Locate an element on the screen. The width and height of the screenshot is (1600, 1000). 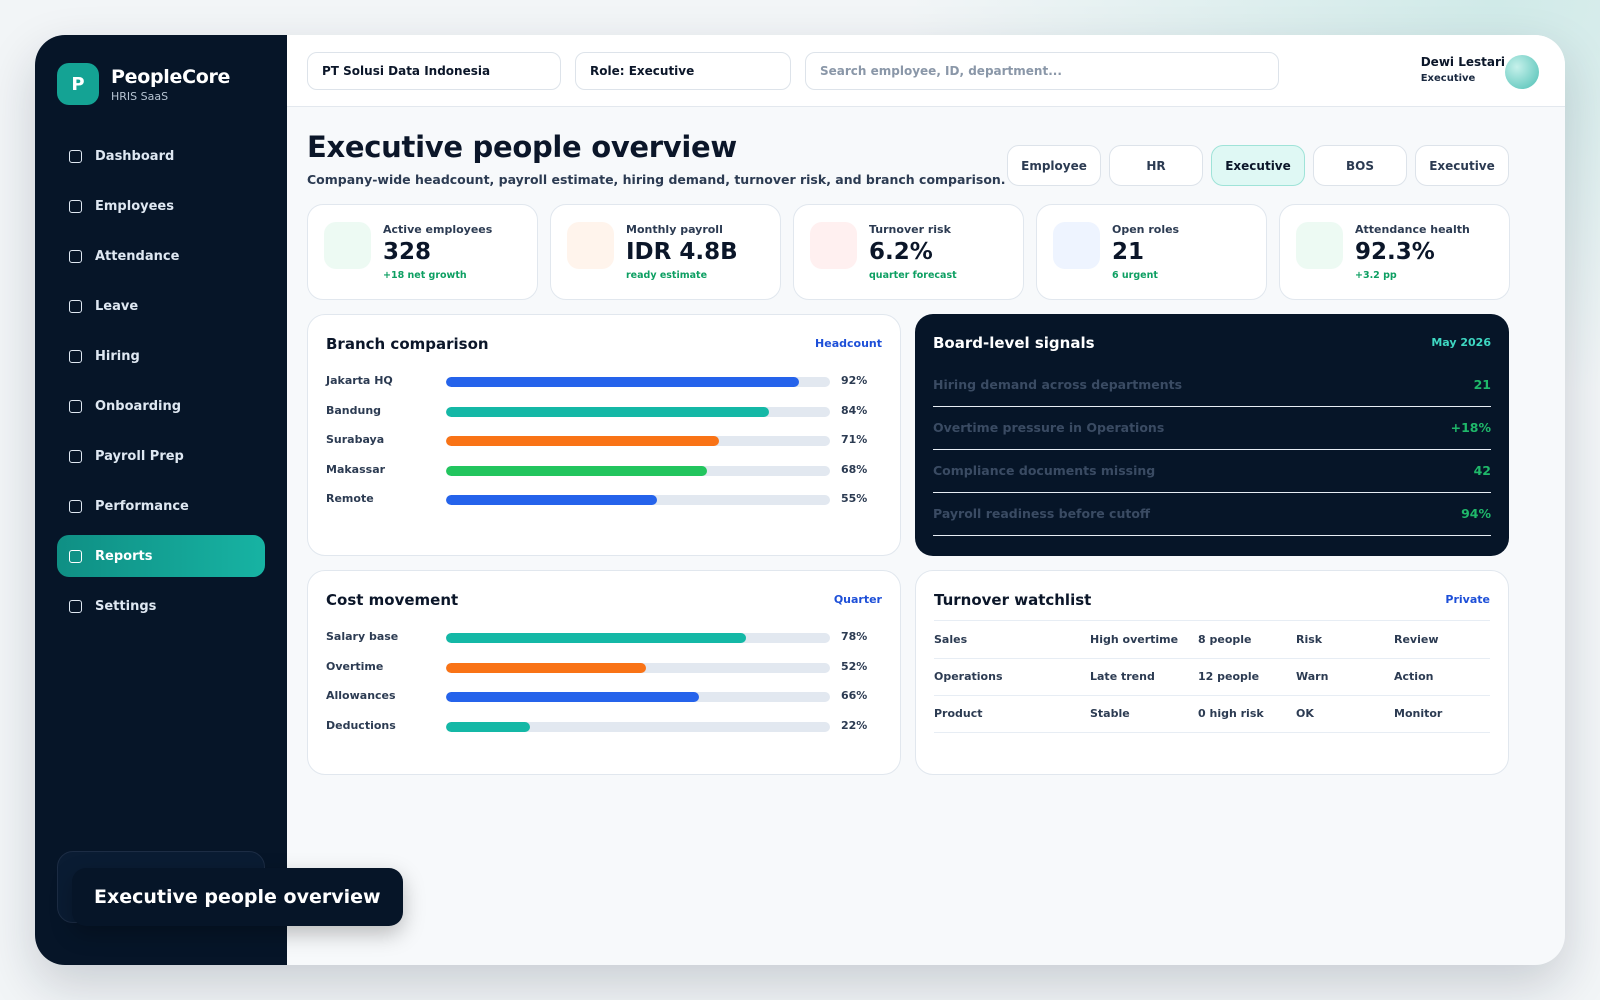
branch-title: Branch comparison is located at coordinates (407, 344).